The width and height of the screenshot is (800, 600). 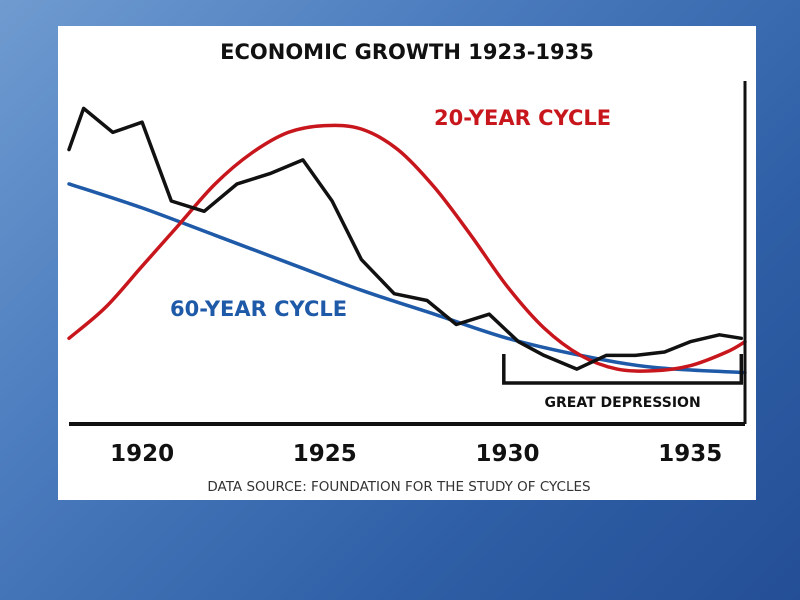 What do you see at coordinates (690, 454) in the screenshot?
I see `x-tick-label: 1935` at bounding box center [690, 454].